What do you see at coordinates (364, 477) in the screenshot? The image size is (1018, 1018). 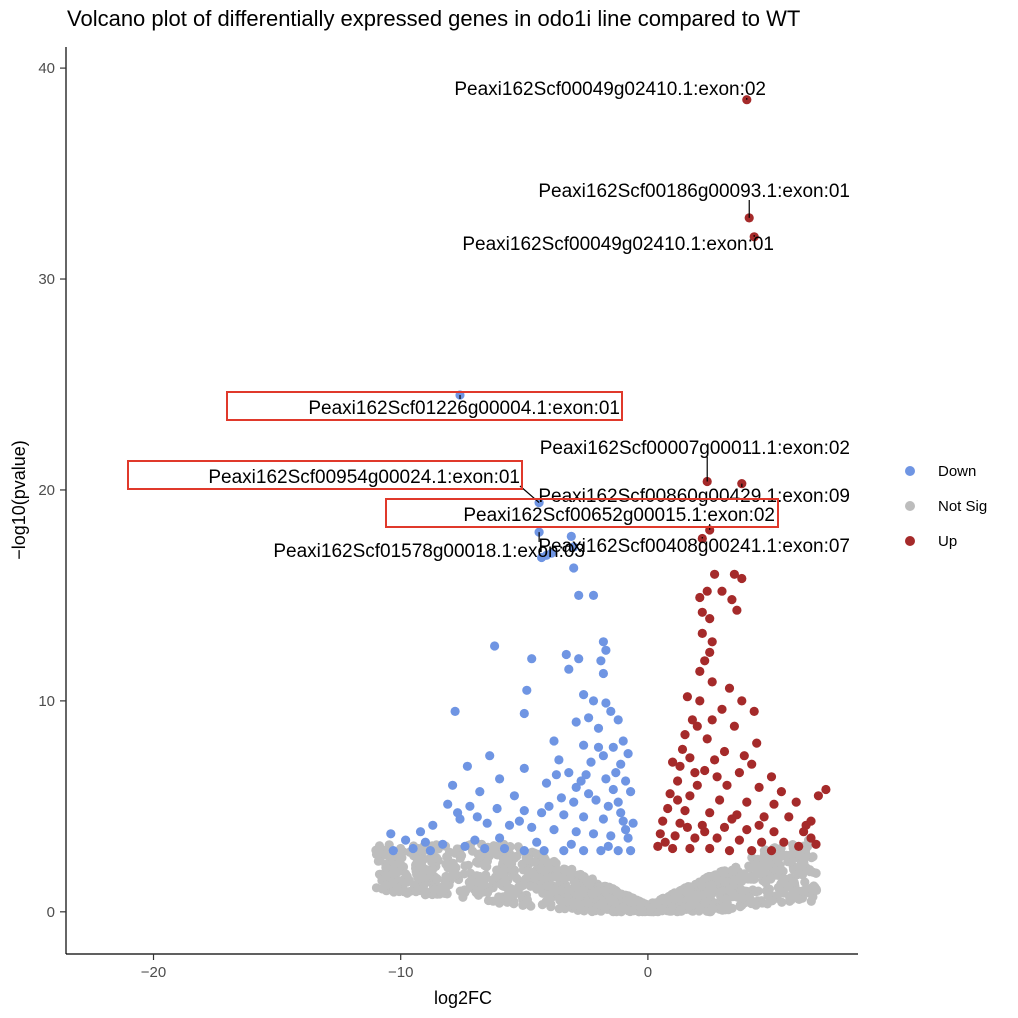 I see `gene-label: Peaxi162Scf00954g00024.1:exon:01` at bounding box center [364, 477].